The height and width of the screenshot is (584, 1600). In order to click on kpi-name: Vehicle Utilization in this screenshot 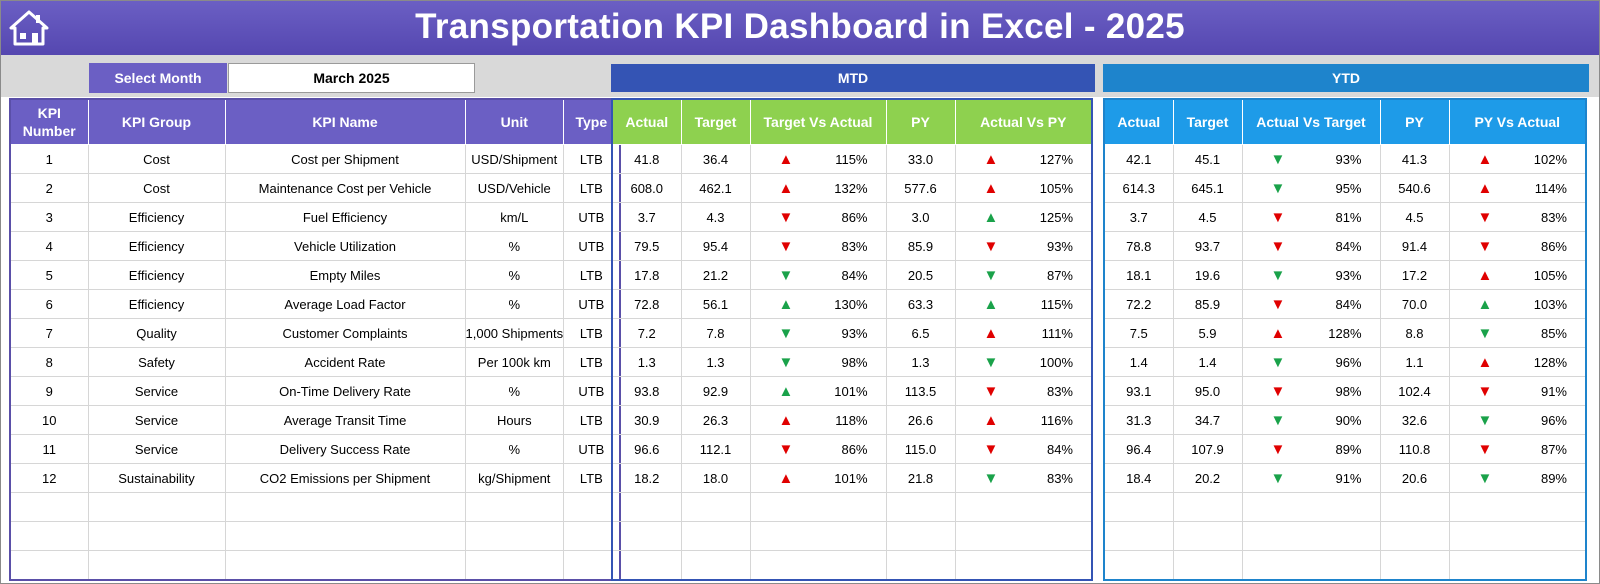, I will do `click(345, 246)`.